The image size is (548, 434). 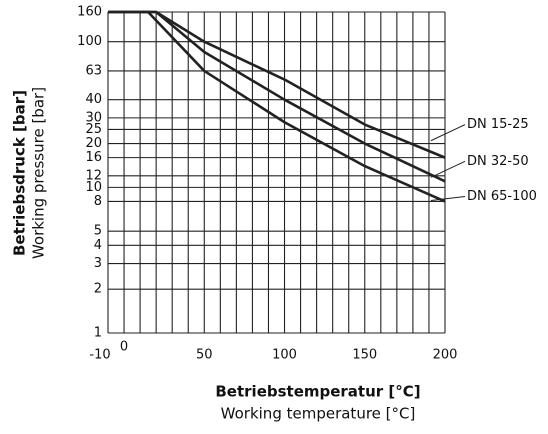 What do you see at coordinates (20, 173) in the screenshot?
I see `y-axis-label: Betriebsdruck [bar]` at bounding box center [20, 173].